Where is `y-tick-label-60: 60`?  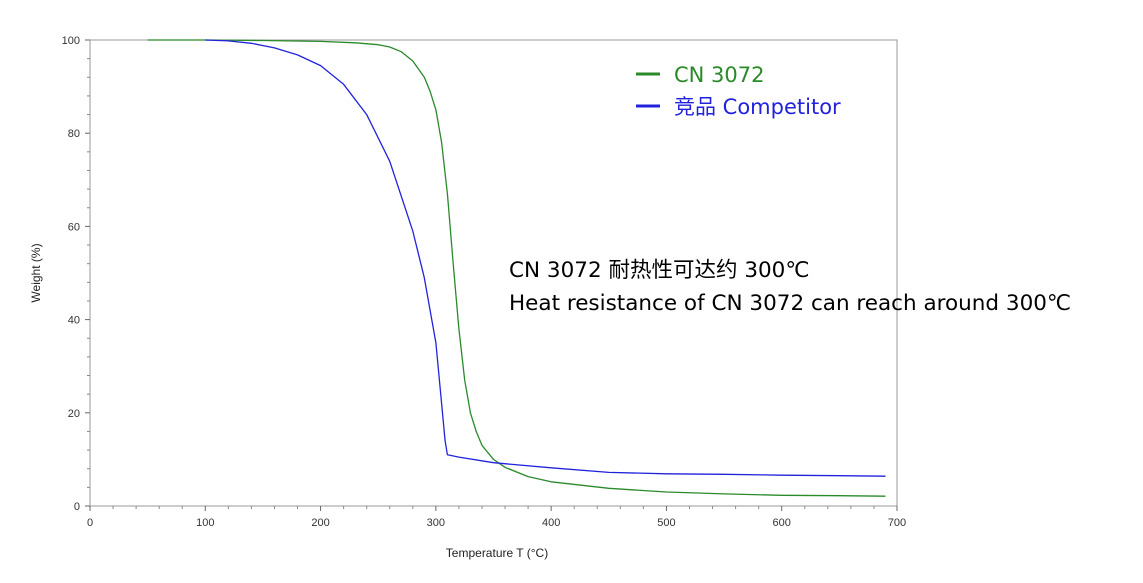
y-tick-label-60: 60 is located at coordinates (74, 227).